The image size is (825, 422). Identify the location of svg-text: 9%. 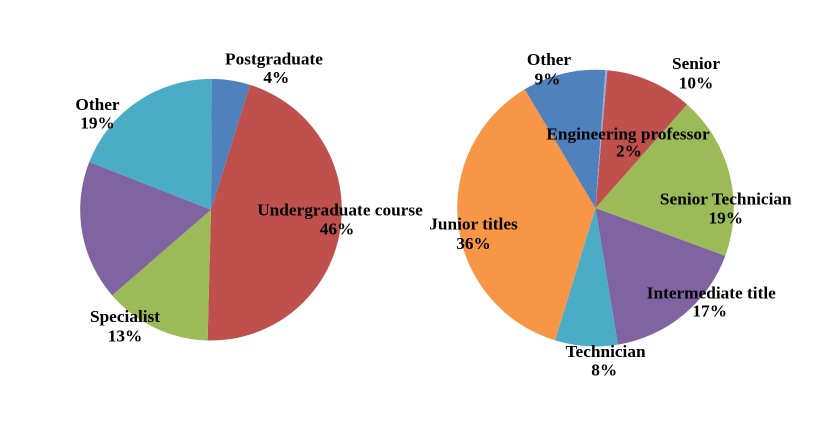
(548, 79).